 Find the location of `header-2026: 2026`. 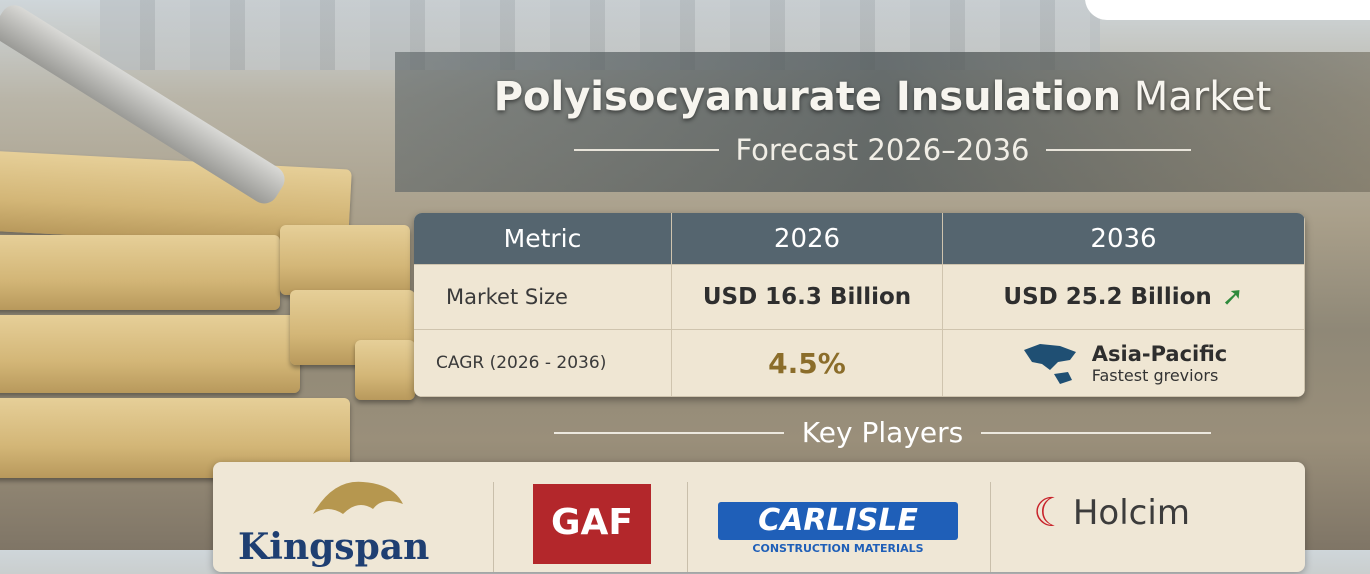

header-2026: 2026 is located at coordinates (807, 239).